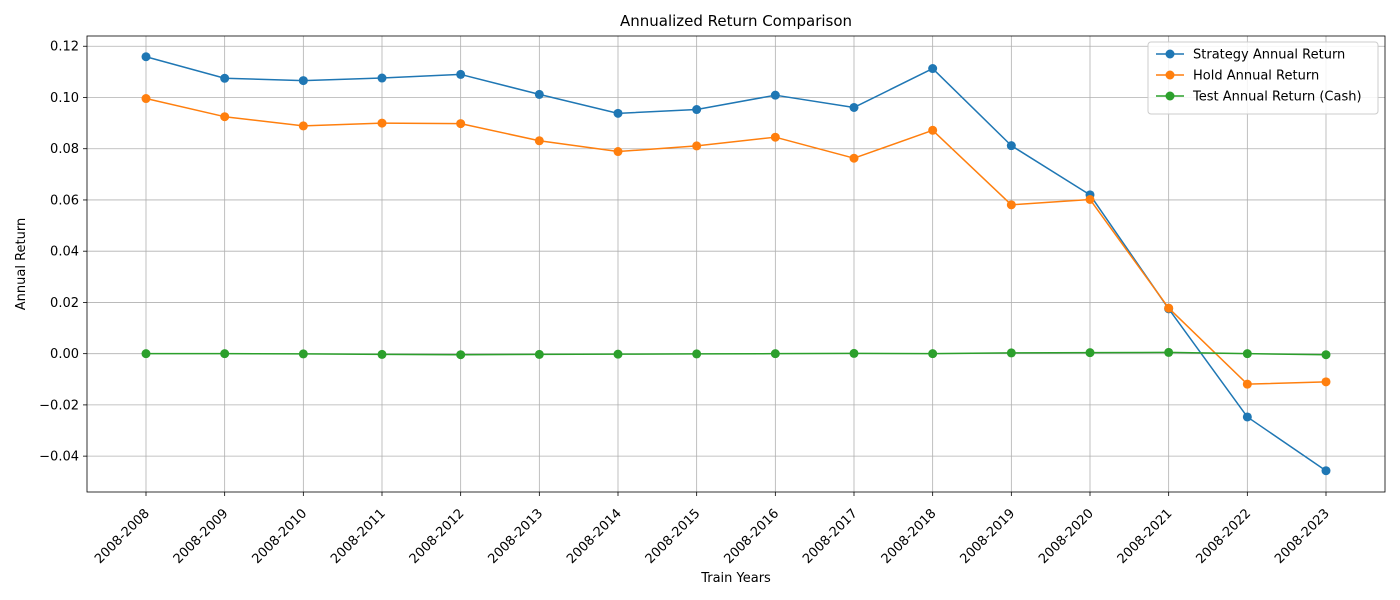  Describe the element at coordinates (201, 536) in the screenshot. I see `x-tick-label: 2008-2009` at that location.